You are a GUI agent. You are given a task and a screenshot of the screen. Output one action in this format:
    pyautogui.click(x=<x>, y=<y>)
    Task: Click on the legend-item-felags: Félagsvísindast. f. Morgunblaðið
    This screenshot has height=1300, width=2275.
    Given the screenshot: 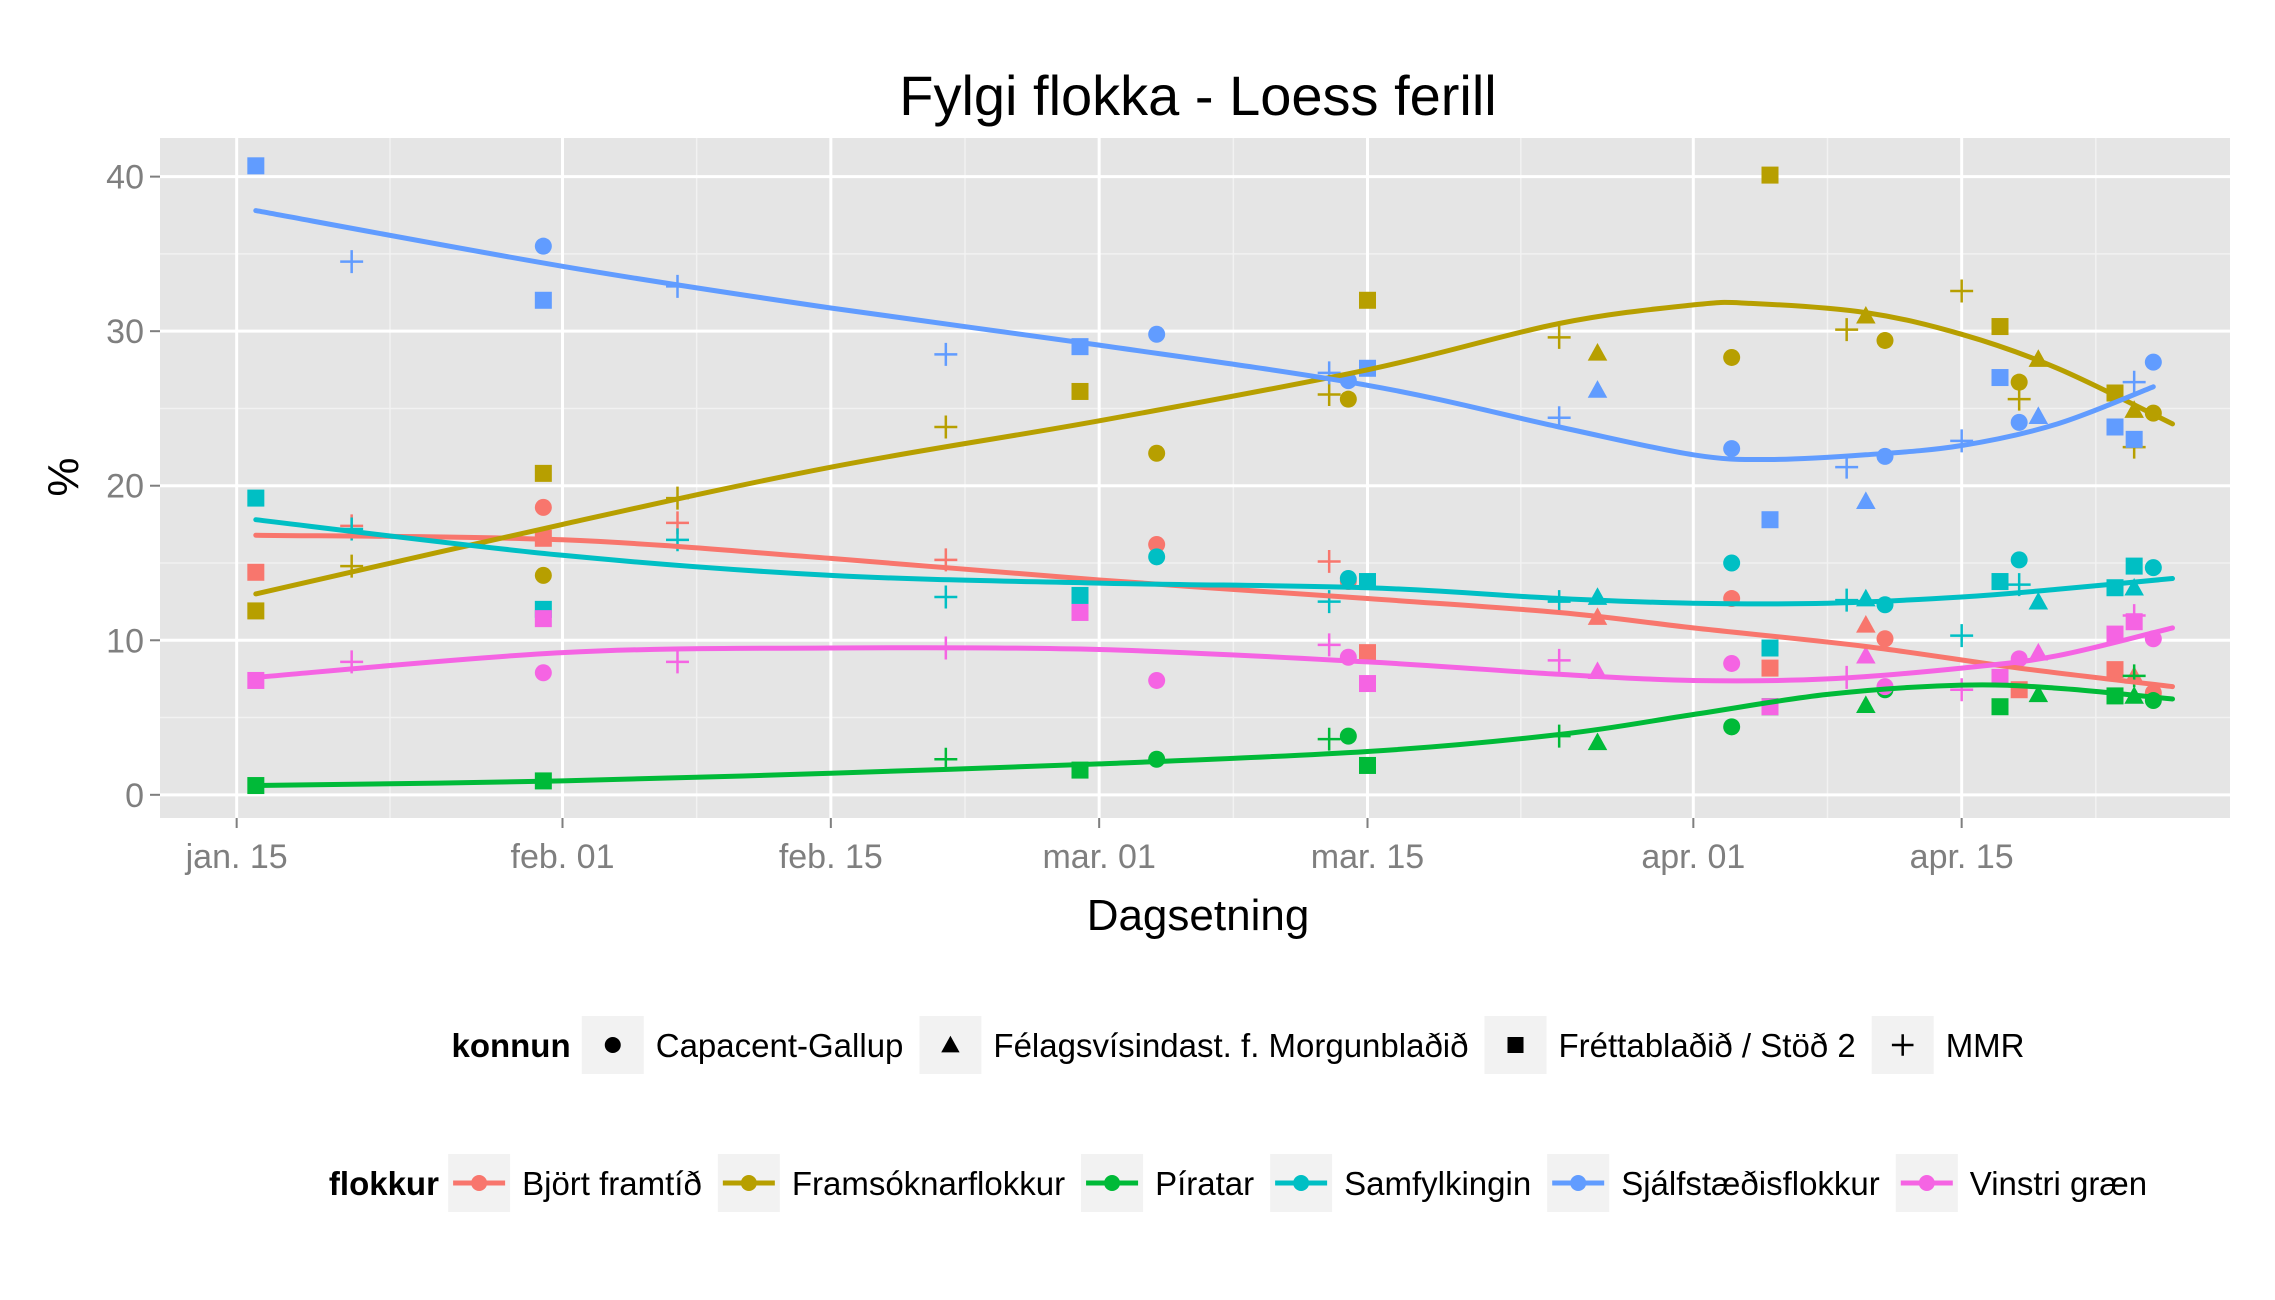 What is the action you would take?
    pyautogui.click(x=1194, y=1045)
    